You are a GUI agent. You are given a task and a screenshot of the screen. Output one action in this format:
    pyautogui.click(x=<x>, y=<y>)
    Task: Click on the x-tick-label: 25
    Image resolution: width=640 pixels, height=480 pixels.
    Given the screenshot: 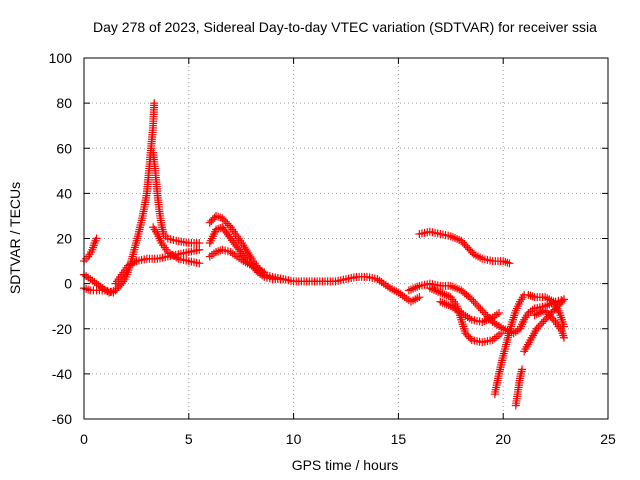 What is the action you would take?
    pyautogui.click(x=608, y=439)
    